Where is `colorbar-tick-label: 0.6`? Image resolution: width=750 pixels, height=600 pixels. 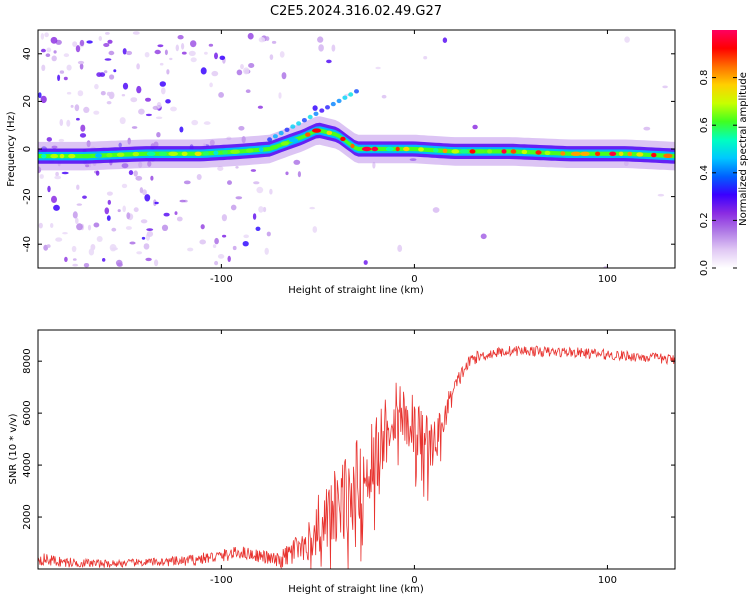 colorbar-tick-label: 0.6 is located at coordinates (704, 125).